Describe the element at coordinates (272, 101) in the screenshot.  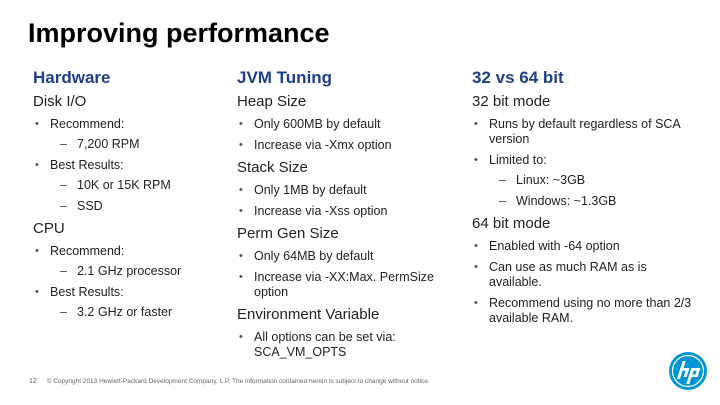
I see `section-title: Heap Size` at that location.